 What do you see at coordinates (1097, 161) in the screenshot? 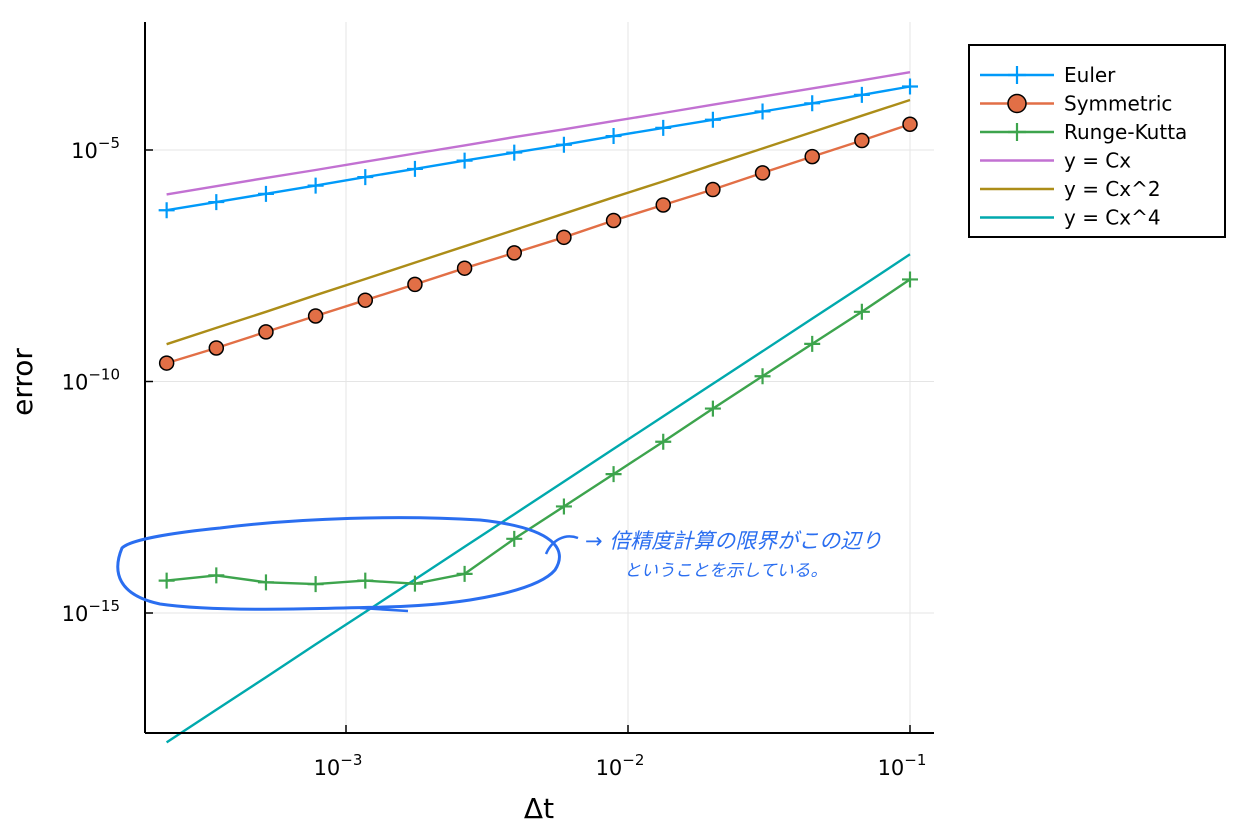
I see `legend-label: y = Cx` at bounding box center [1097, 161].